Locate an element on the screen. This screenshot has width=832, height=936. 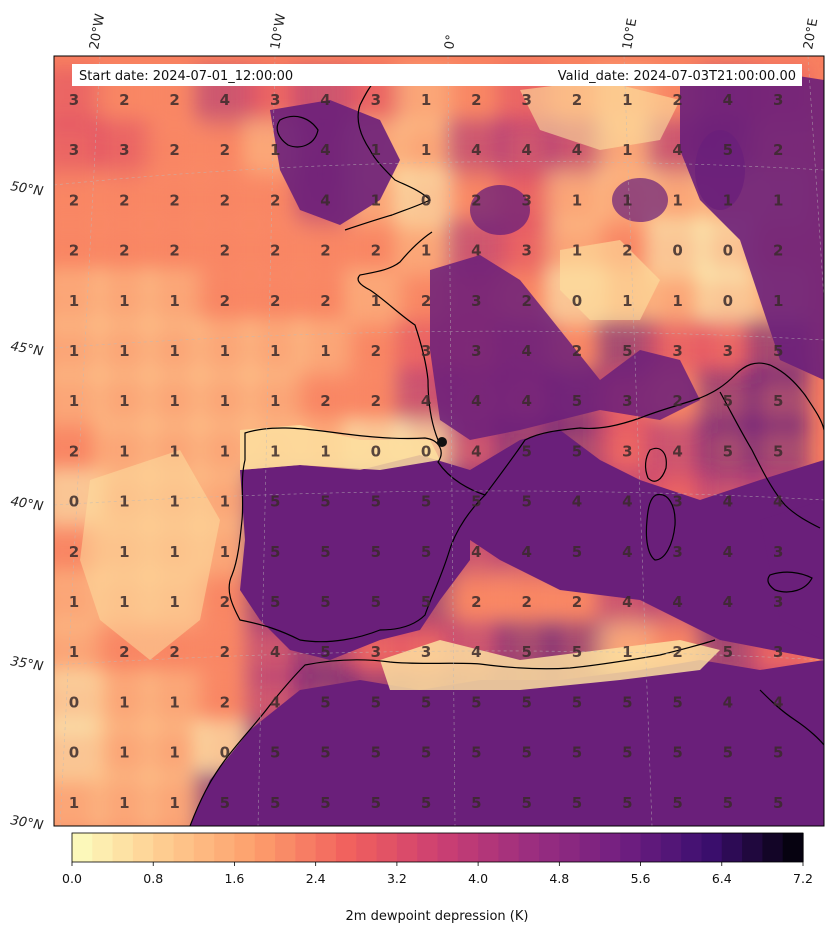
france-east is located at coordinates (565, 347).